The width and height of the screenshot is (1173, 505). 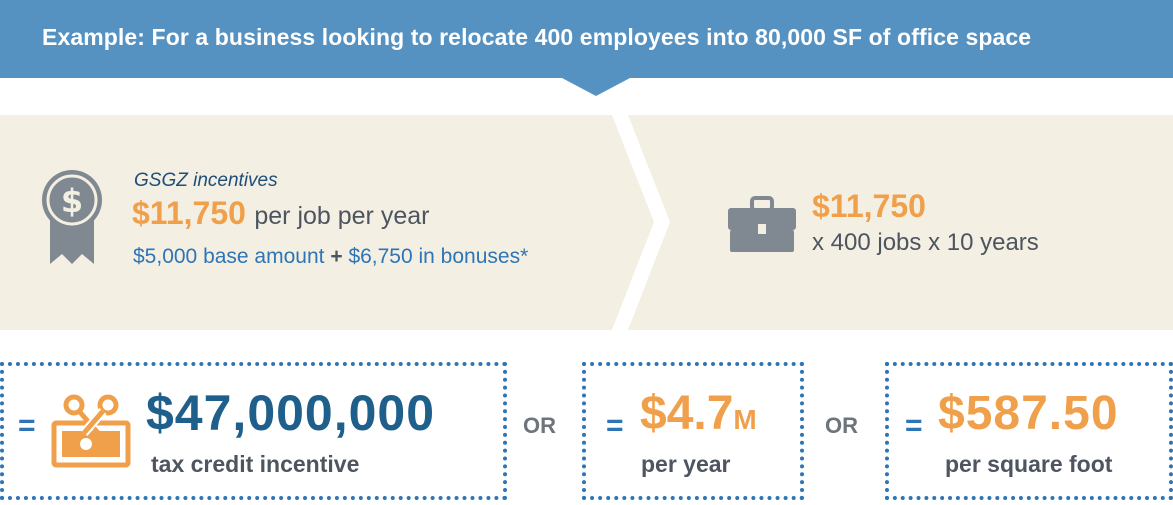 I want to click on total-caption: tax credit incentive, so click(x=255, y=464).